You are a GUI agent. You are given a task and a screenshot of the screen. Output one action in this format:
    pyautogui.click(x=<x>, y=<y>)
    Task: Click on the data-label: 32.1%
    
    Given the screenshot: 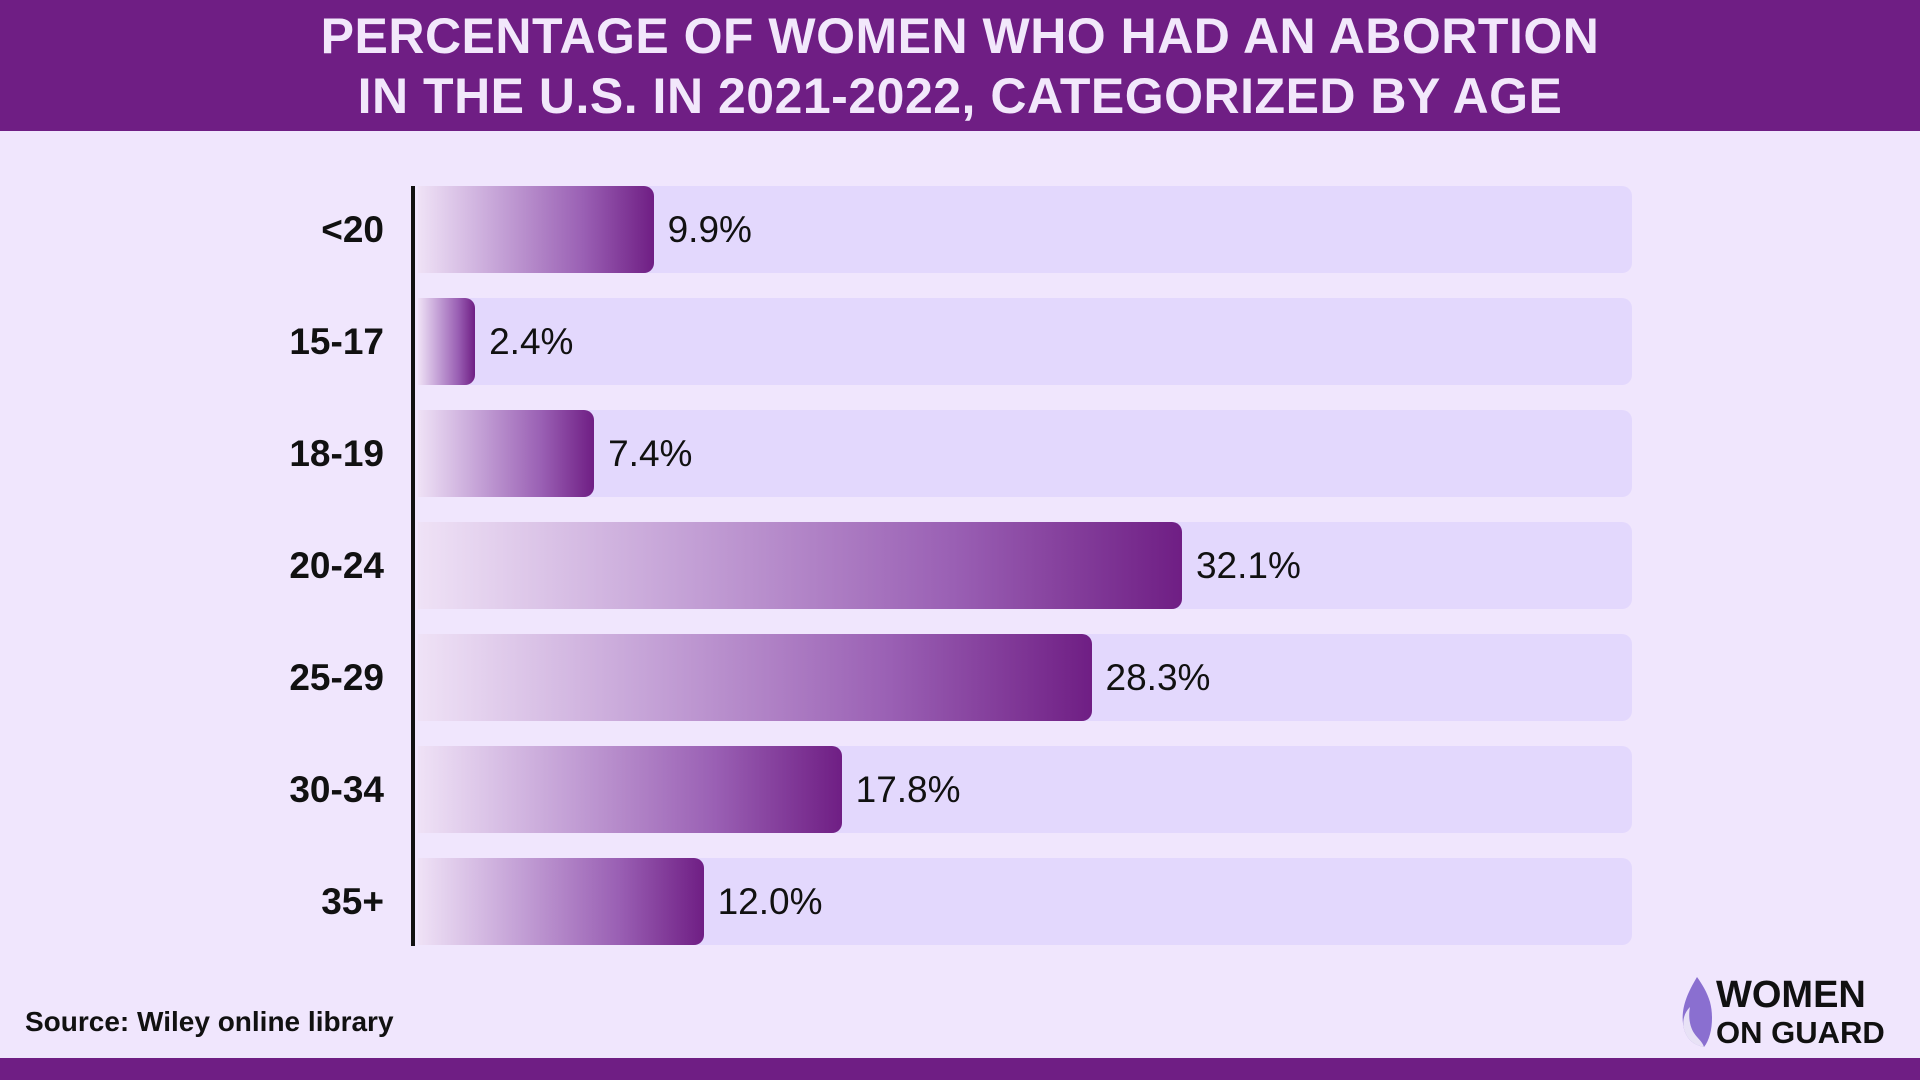 What is the action you would take?
    pyautogui.click(x=1248, y=565)
    